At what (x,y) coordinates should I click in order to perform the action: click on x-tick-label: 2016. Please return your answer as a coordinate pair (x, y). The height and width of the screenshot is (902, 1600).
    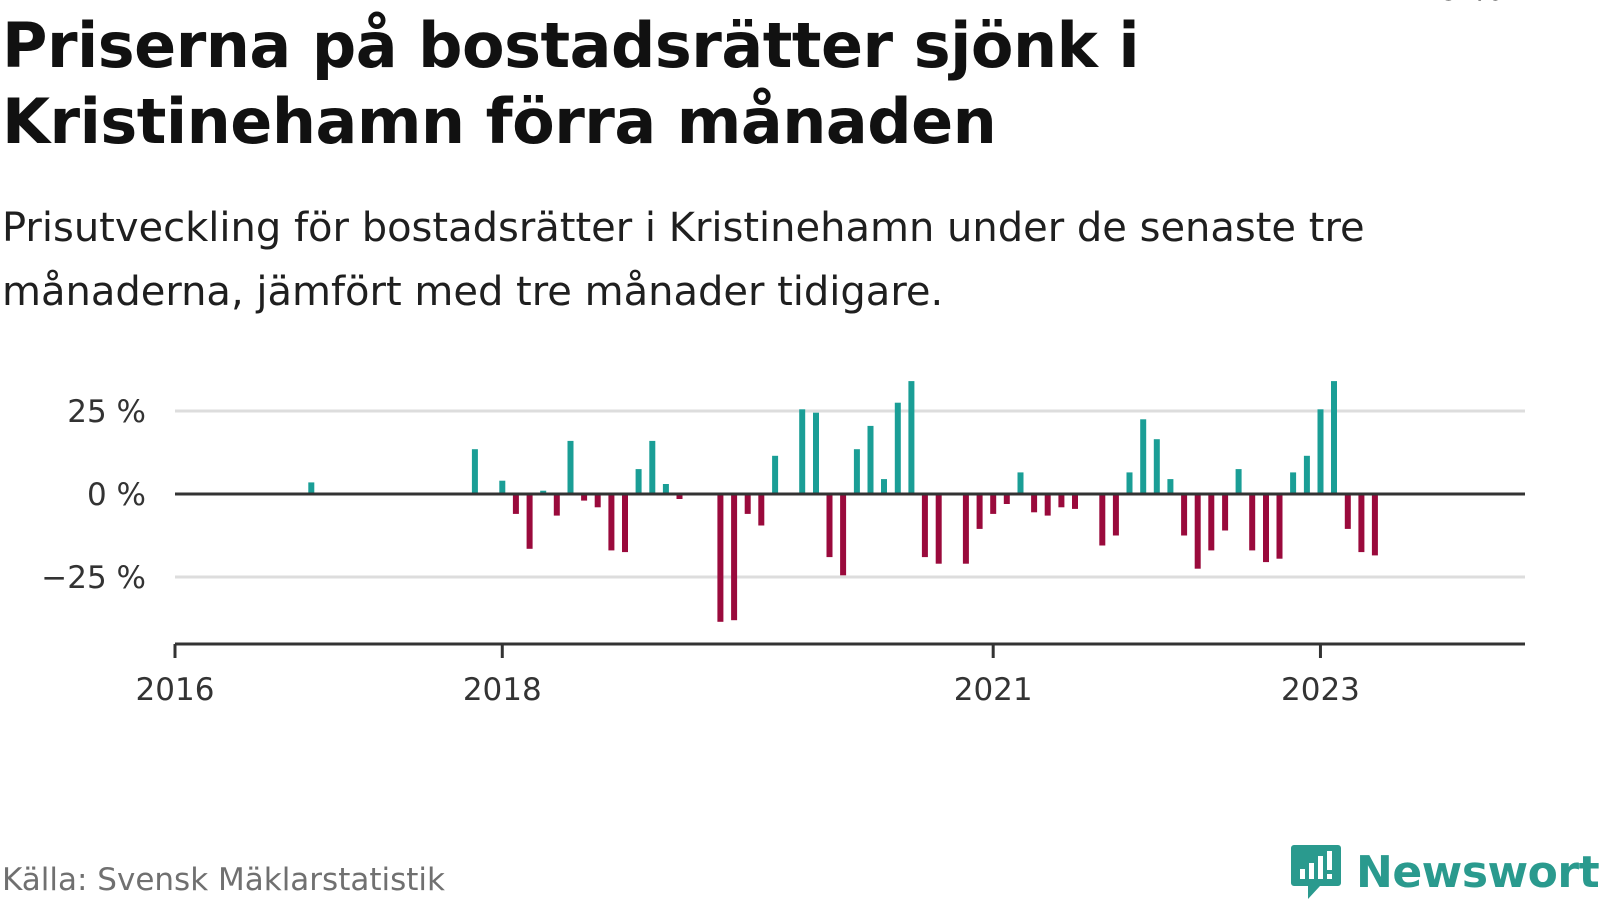
    Looking at the image, I should click on (175, 690).